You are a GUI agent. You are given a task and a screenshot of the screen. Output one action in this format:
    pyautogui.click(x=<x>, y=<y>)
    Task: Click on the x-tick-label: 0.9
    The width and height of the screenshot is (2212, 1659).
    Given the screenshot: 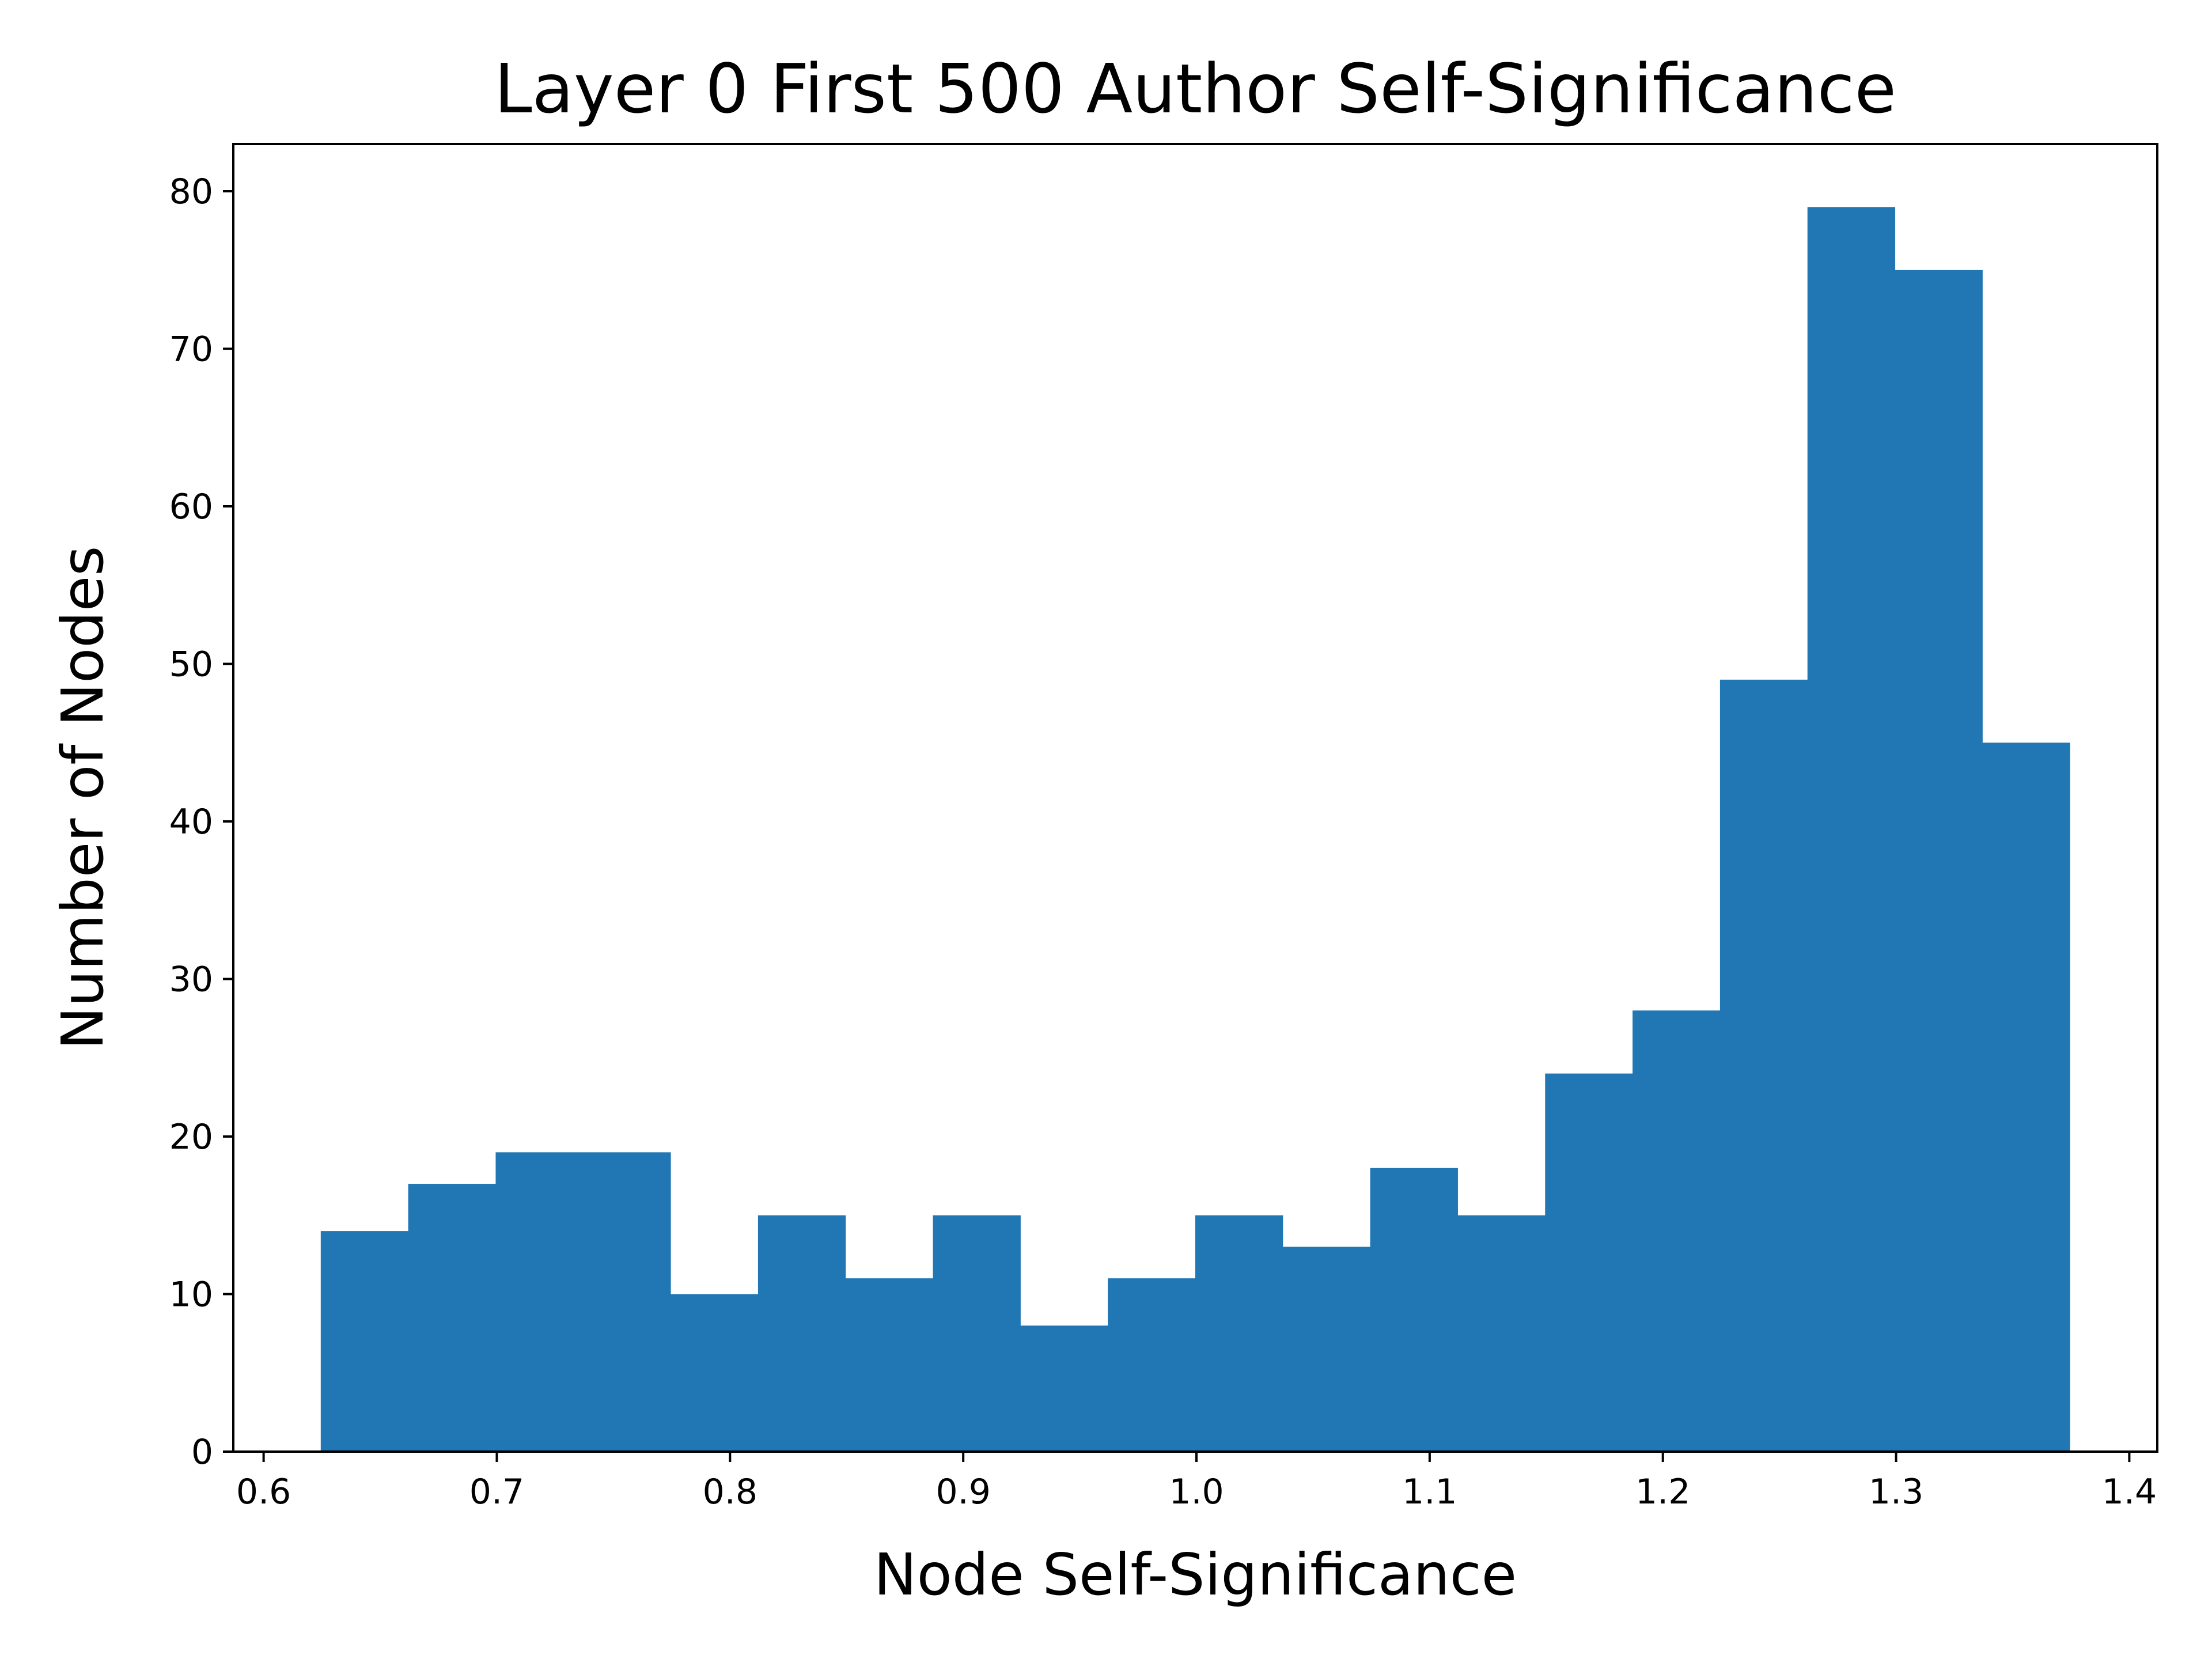 What is the action you would take?
    pyautogui.click(x=962, y=1492)
    